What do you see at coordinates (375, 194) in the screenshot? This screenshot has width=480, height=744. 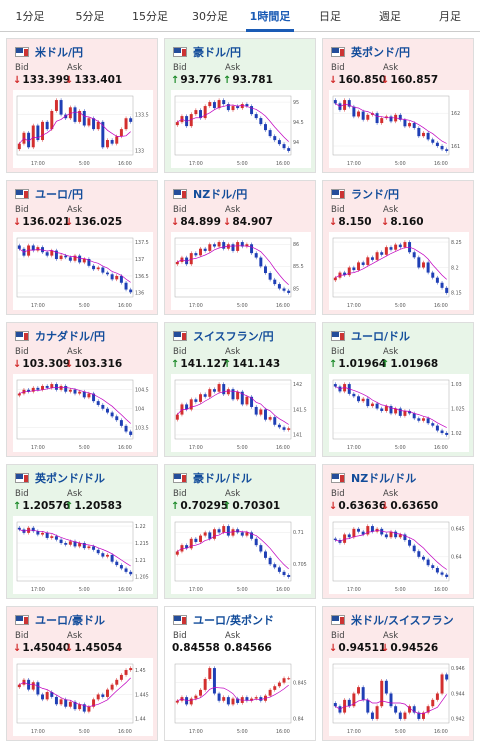 I see `pair-title: ランド/円` at bounding box center [375, 194].